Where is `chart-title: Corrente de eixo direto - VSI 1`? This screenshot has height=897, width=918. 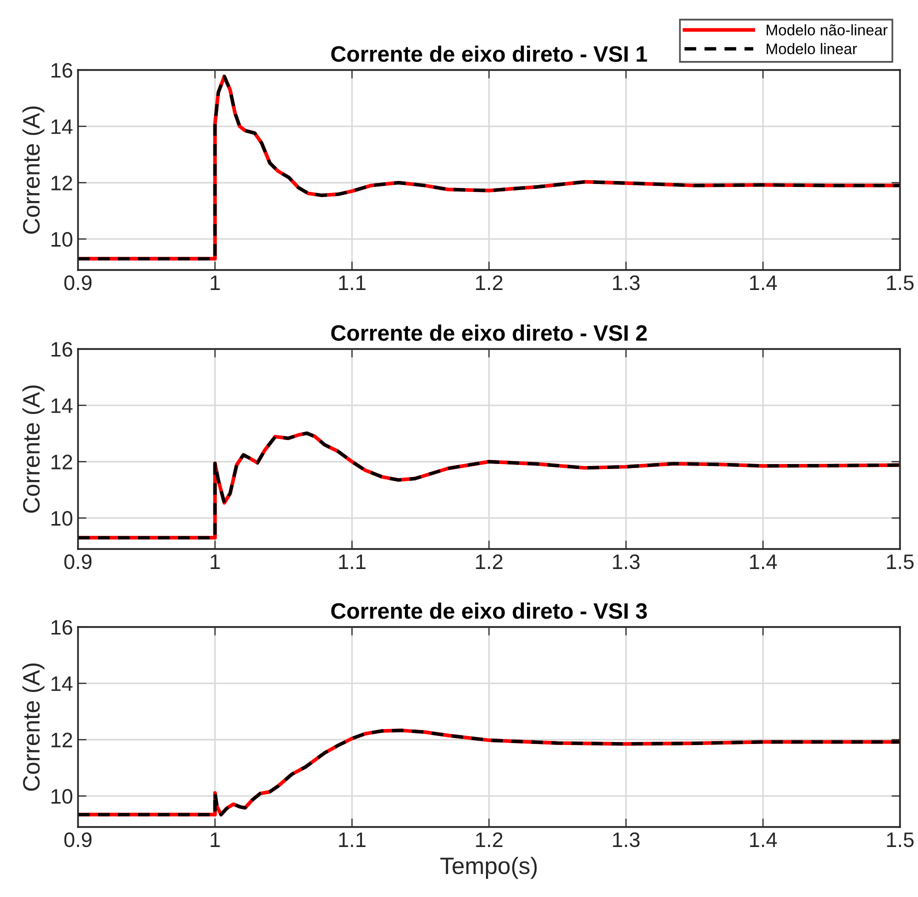
chart-title: Corrente de eixo direto - VSI 1 is located at coordinates (489, 54).